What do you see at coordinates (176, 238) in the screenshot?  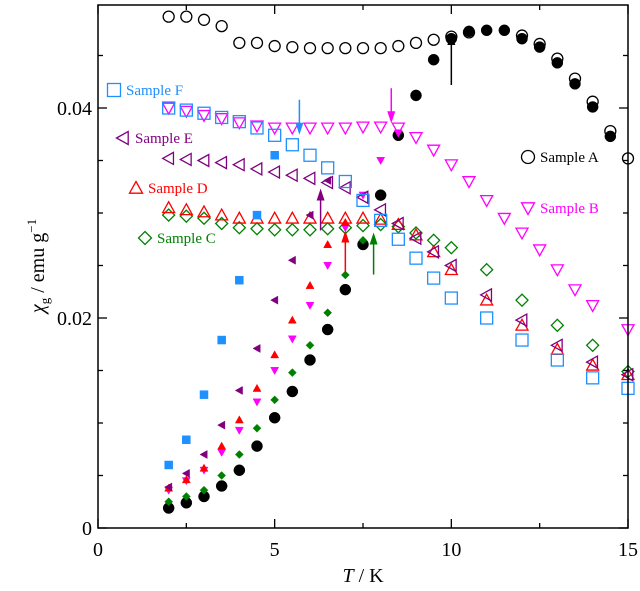 I see `legend-item: Sample C` at bounding box center [176, 238].